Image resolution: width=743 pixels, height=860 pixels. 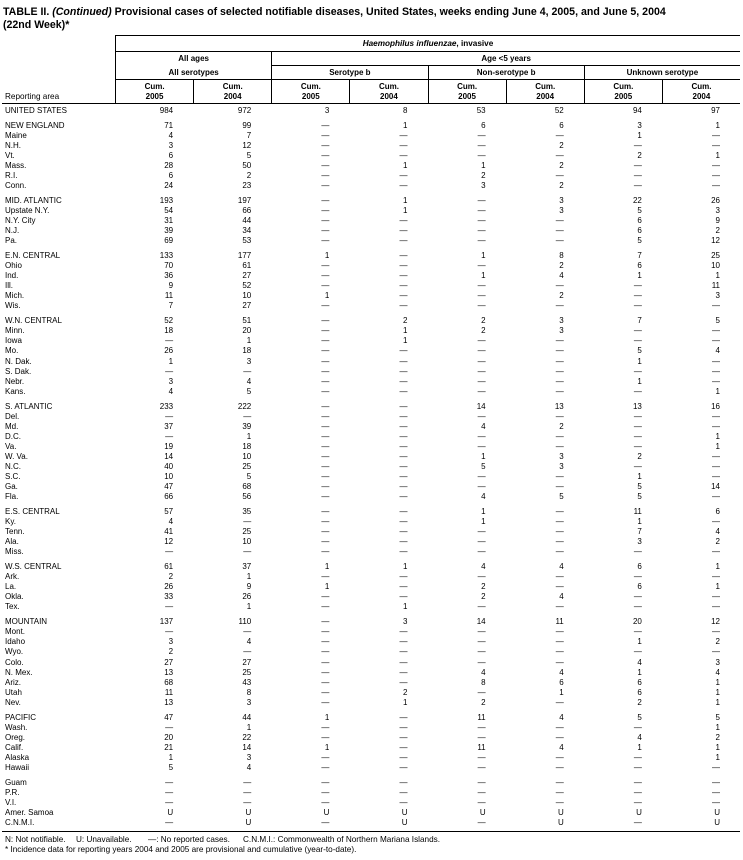 What do you see at coordinates (483, 682) in the screenshot?
I see `data-cell: 8` at bounding box center [483, 682].